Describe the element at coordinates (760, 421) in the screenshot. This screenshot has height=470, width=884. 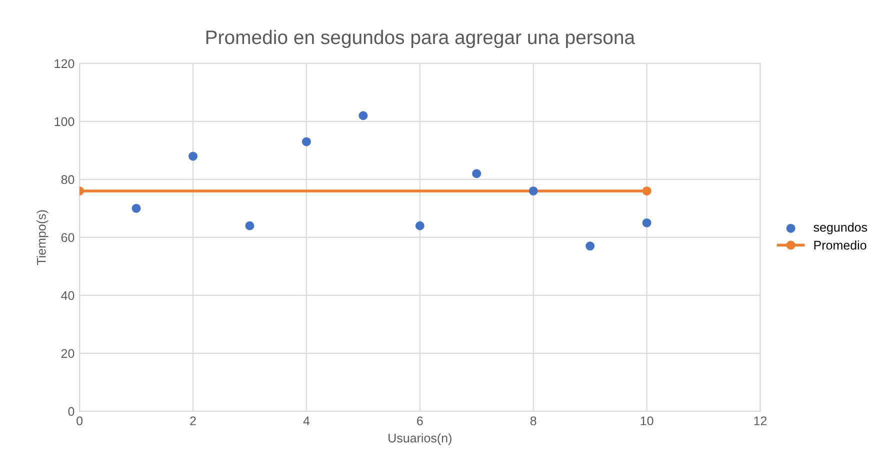
I see `x-tick-label: 12` at that location.